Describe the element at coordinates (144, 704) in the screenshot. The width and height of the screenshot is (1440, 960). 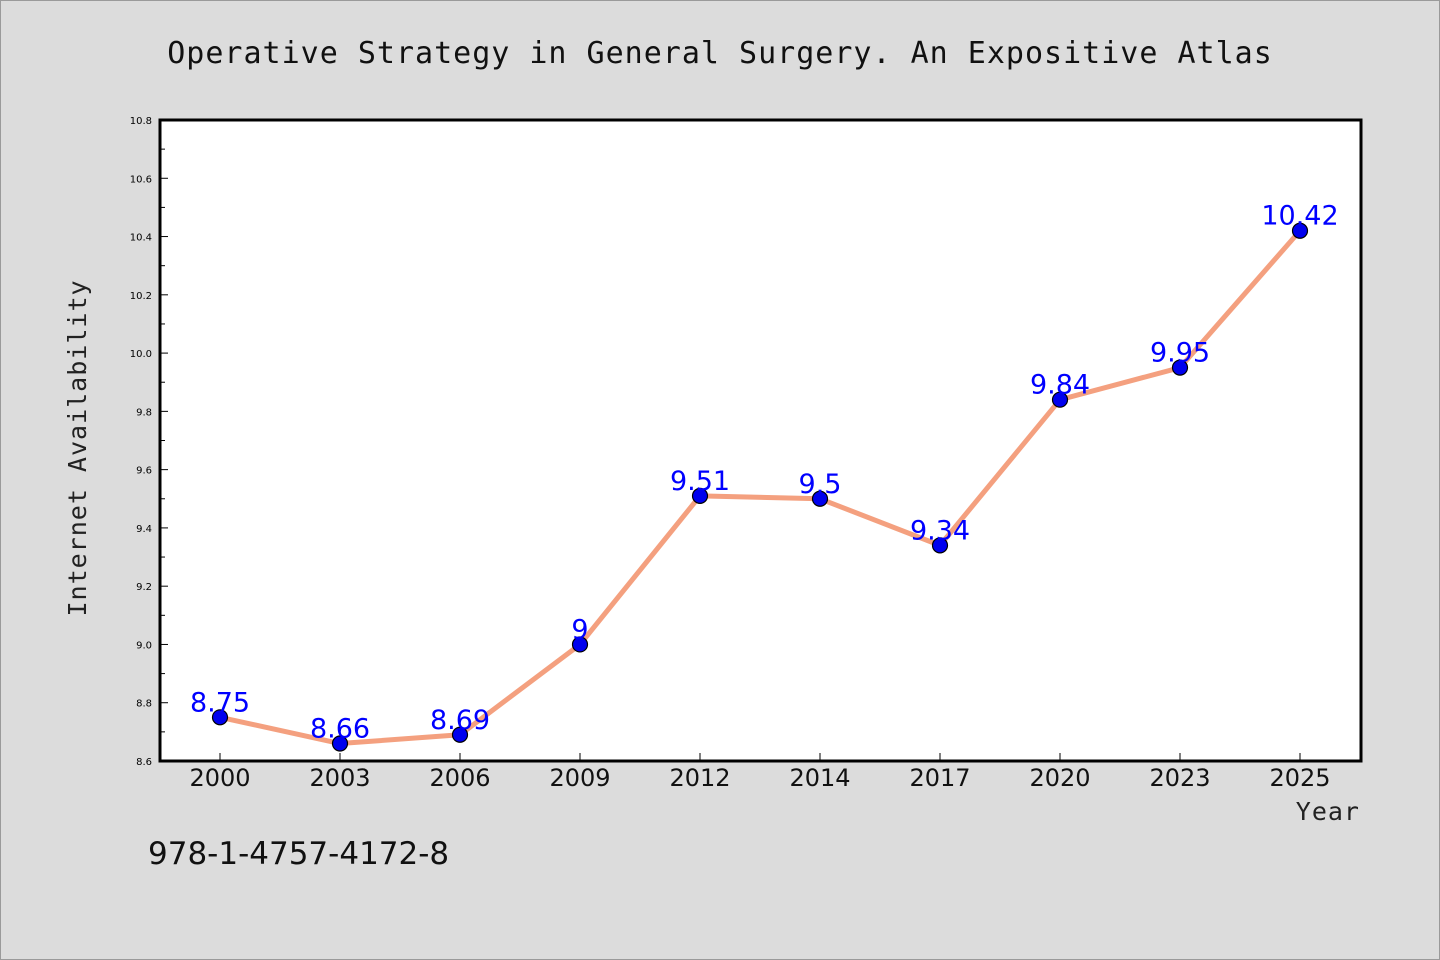
I see `y-tick-label: 8.8` at that location.